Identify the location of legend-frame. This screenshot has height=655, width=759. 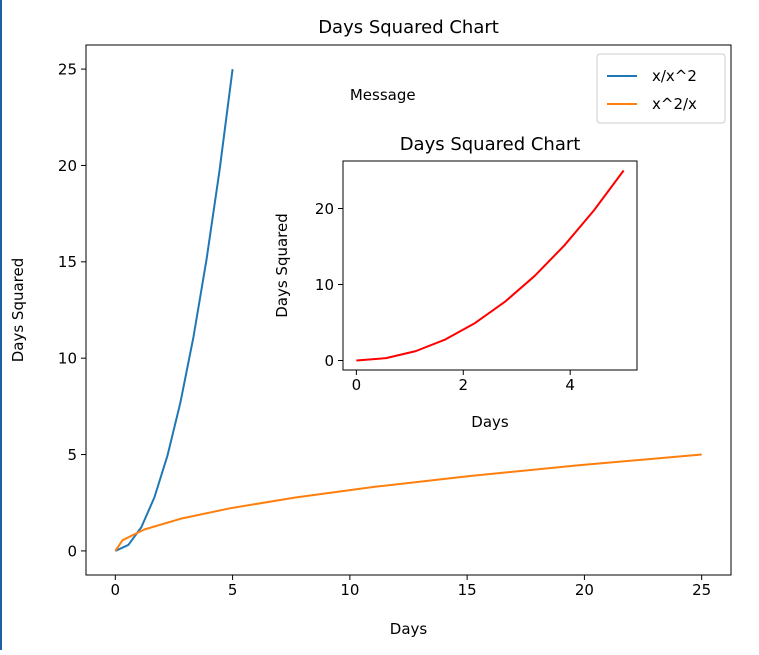
(661, 88).